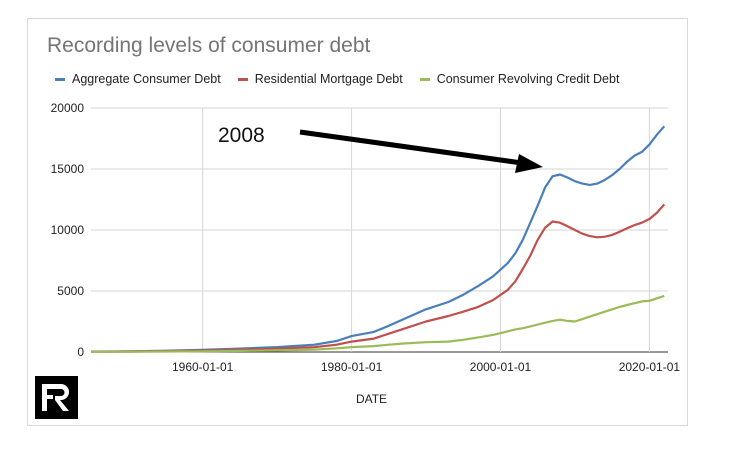 The image size is (748, 468). Describe the element at coordinates (68, 230) in the screenshot. I see `y-tick-label-10000: 10000` at that location.